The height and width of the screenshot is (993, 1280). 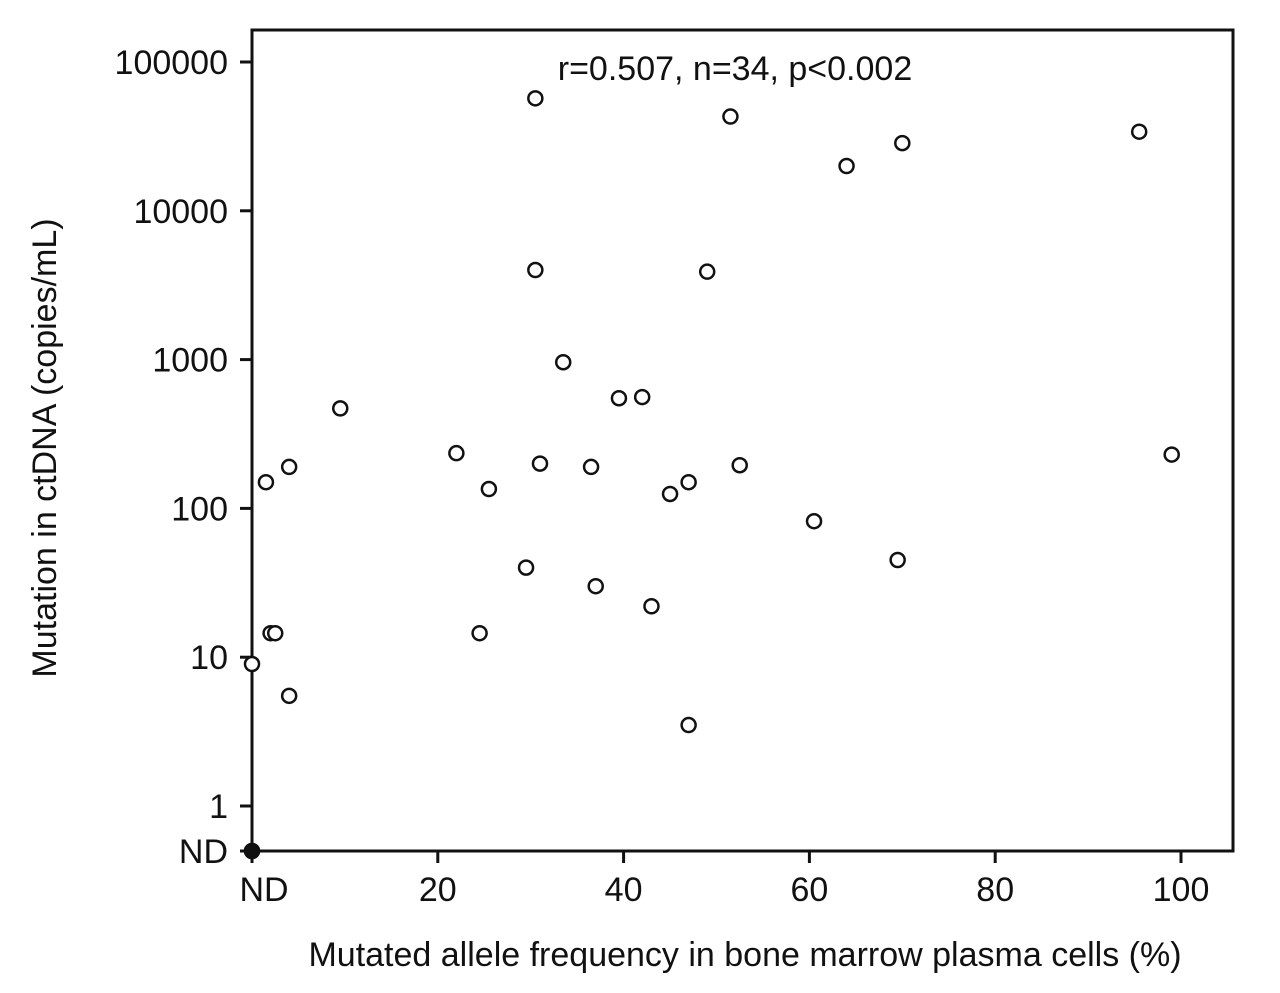 I want to click on x-tick-label: 60, so click(x=809, y=890).